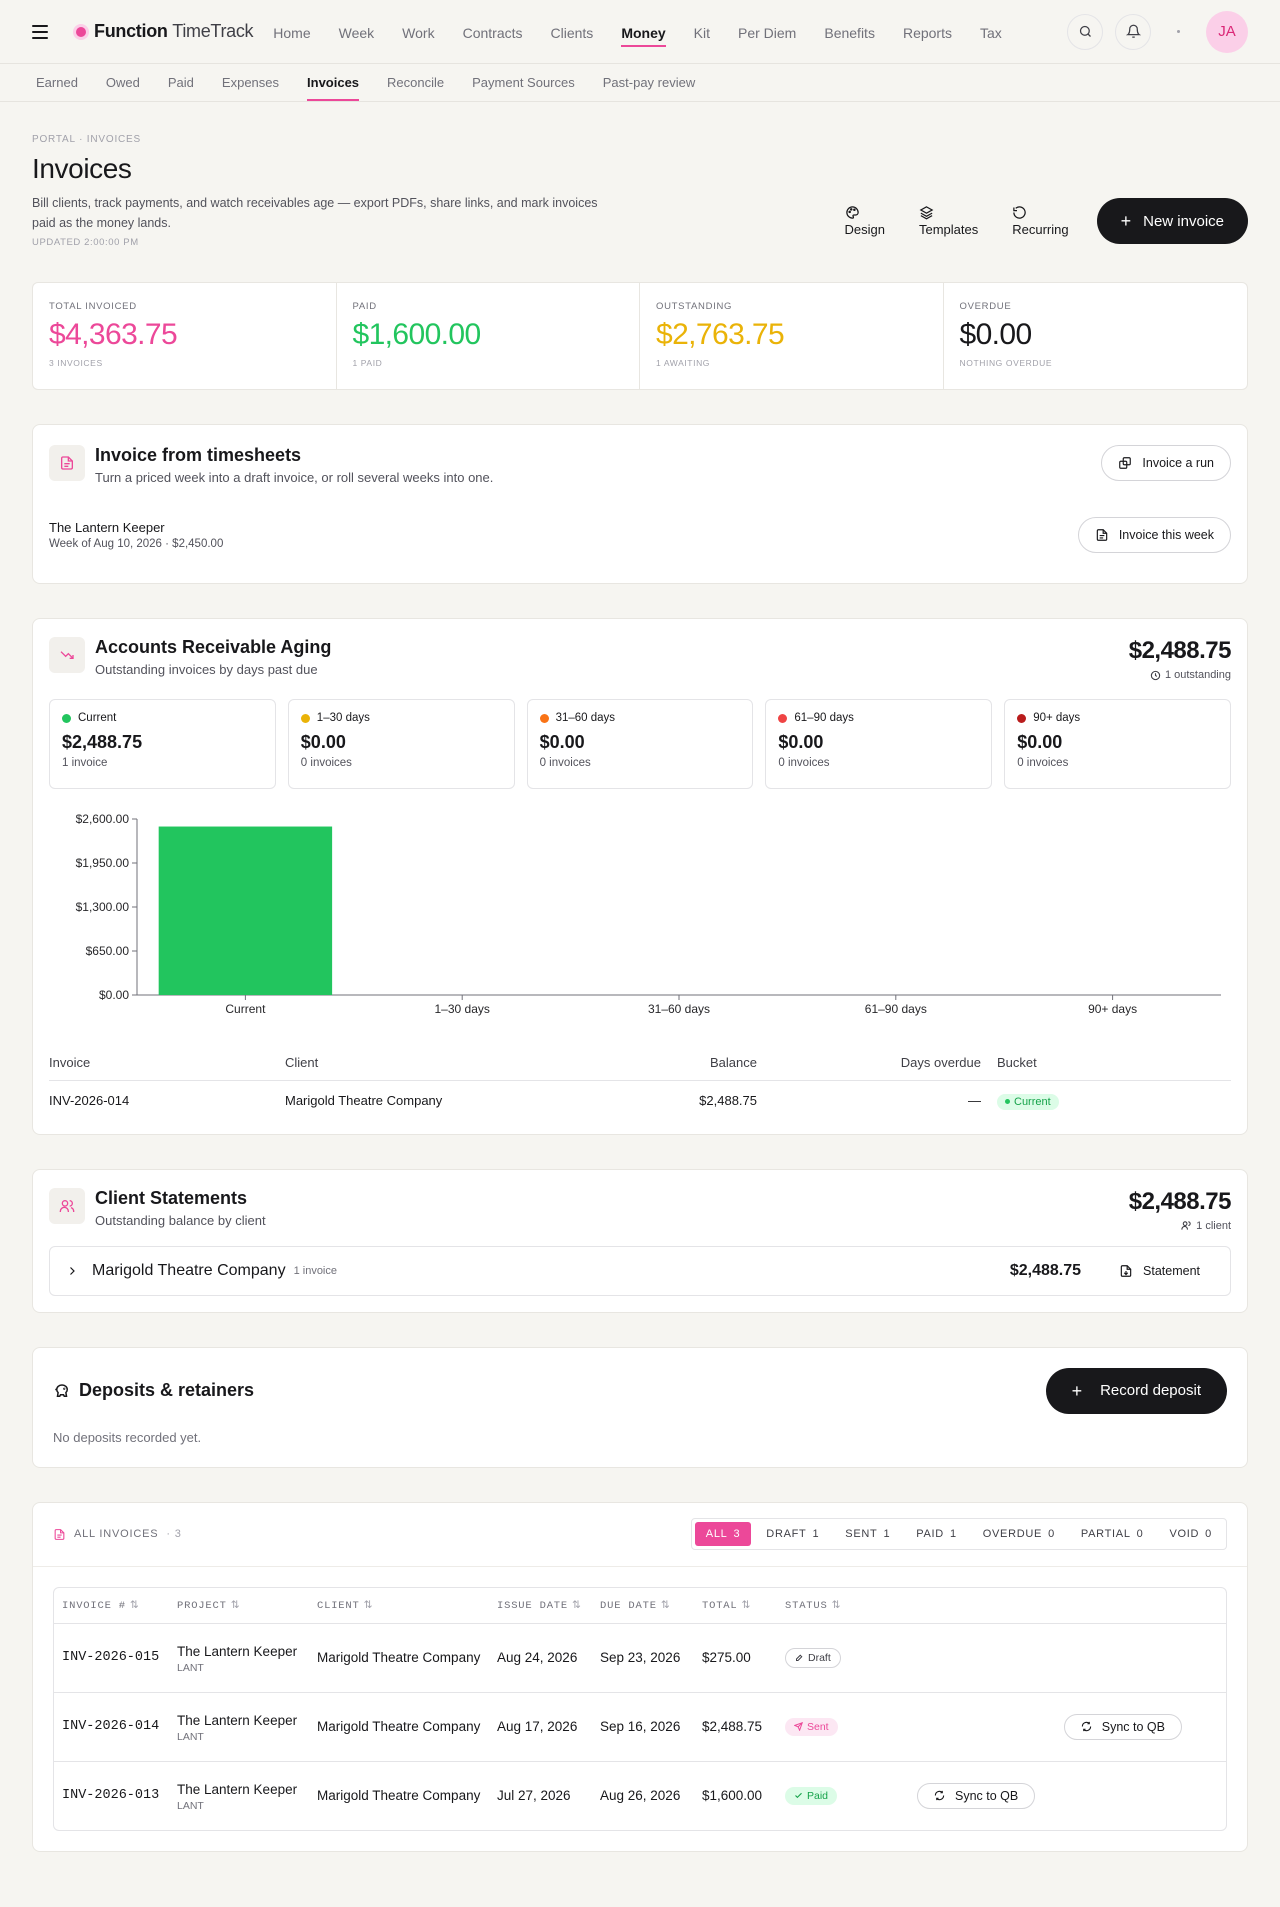 The height and width of the screenshot is (1907, 1280). I want to click on subnav-payment-sources: Payment Sources, so click(523, 82).